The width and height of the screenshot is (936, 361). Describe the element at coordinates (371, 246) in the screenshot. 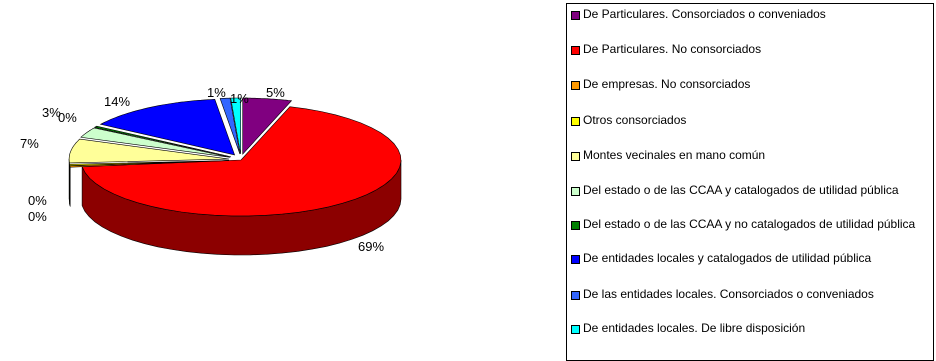

I see `slice-label: 69%` at that location.